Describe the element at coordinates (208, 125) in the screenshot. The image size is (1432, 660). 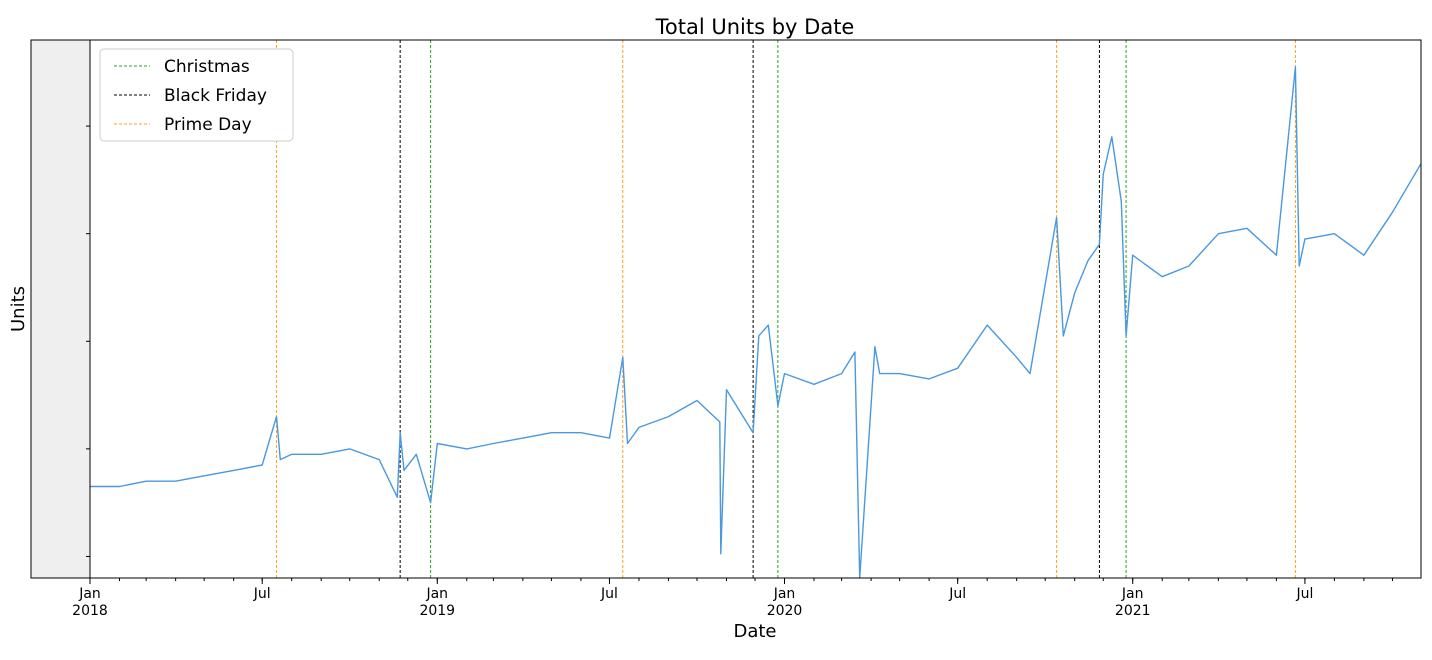
I see `legend-label-prime-day: Prime Day` at that location.